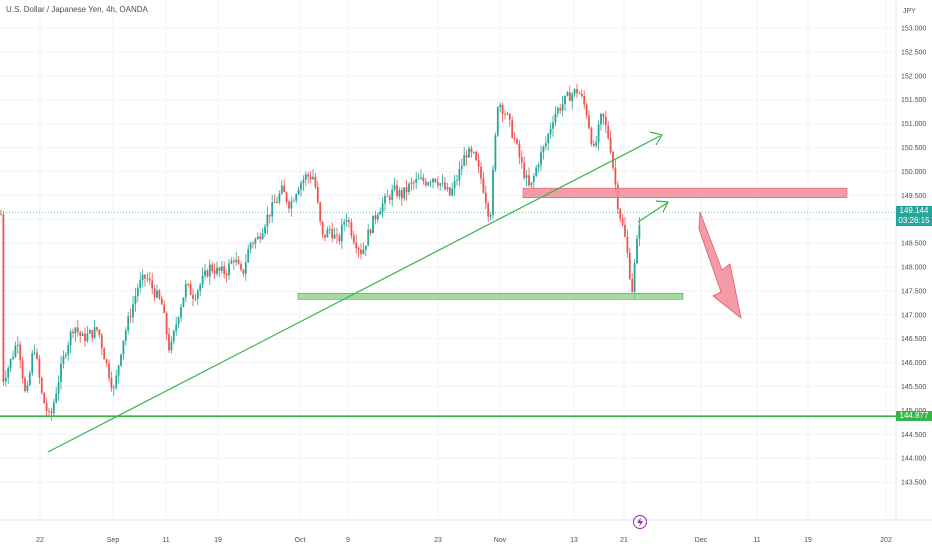 The height and width of the screenshot is (550, 932). What do you see at coordinates (165, 540) in the screenshot?
I see `x-tick-label: 11` at bounding box center [165, 540].